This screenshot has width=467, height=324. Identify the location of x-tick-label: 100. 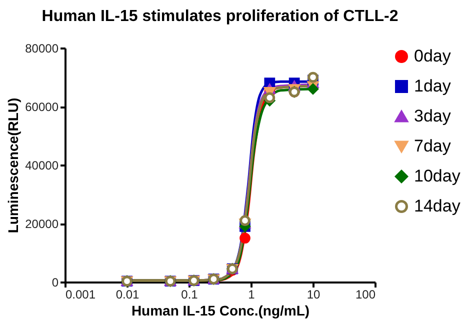
(365, 295).